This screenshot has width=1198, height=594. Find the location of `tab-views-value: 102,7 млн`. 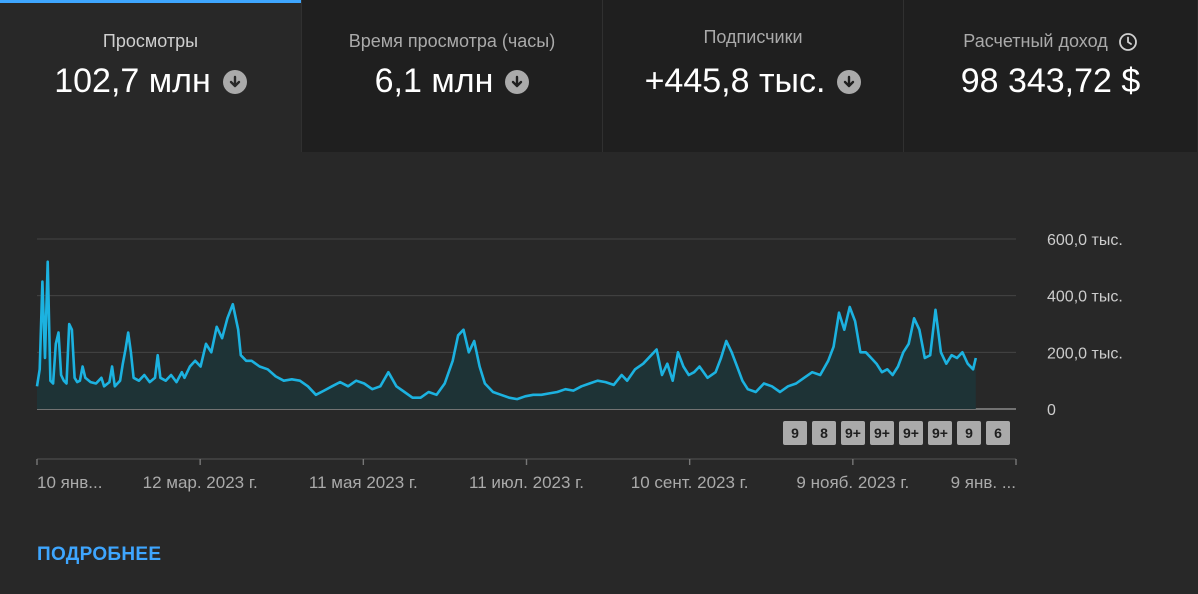

tab-views-value: 102,7 млн is located at coordinates (150, 81).